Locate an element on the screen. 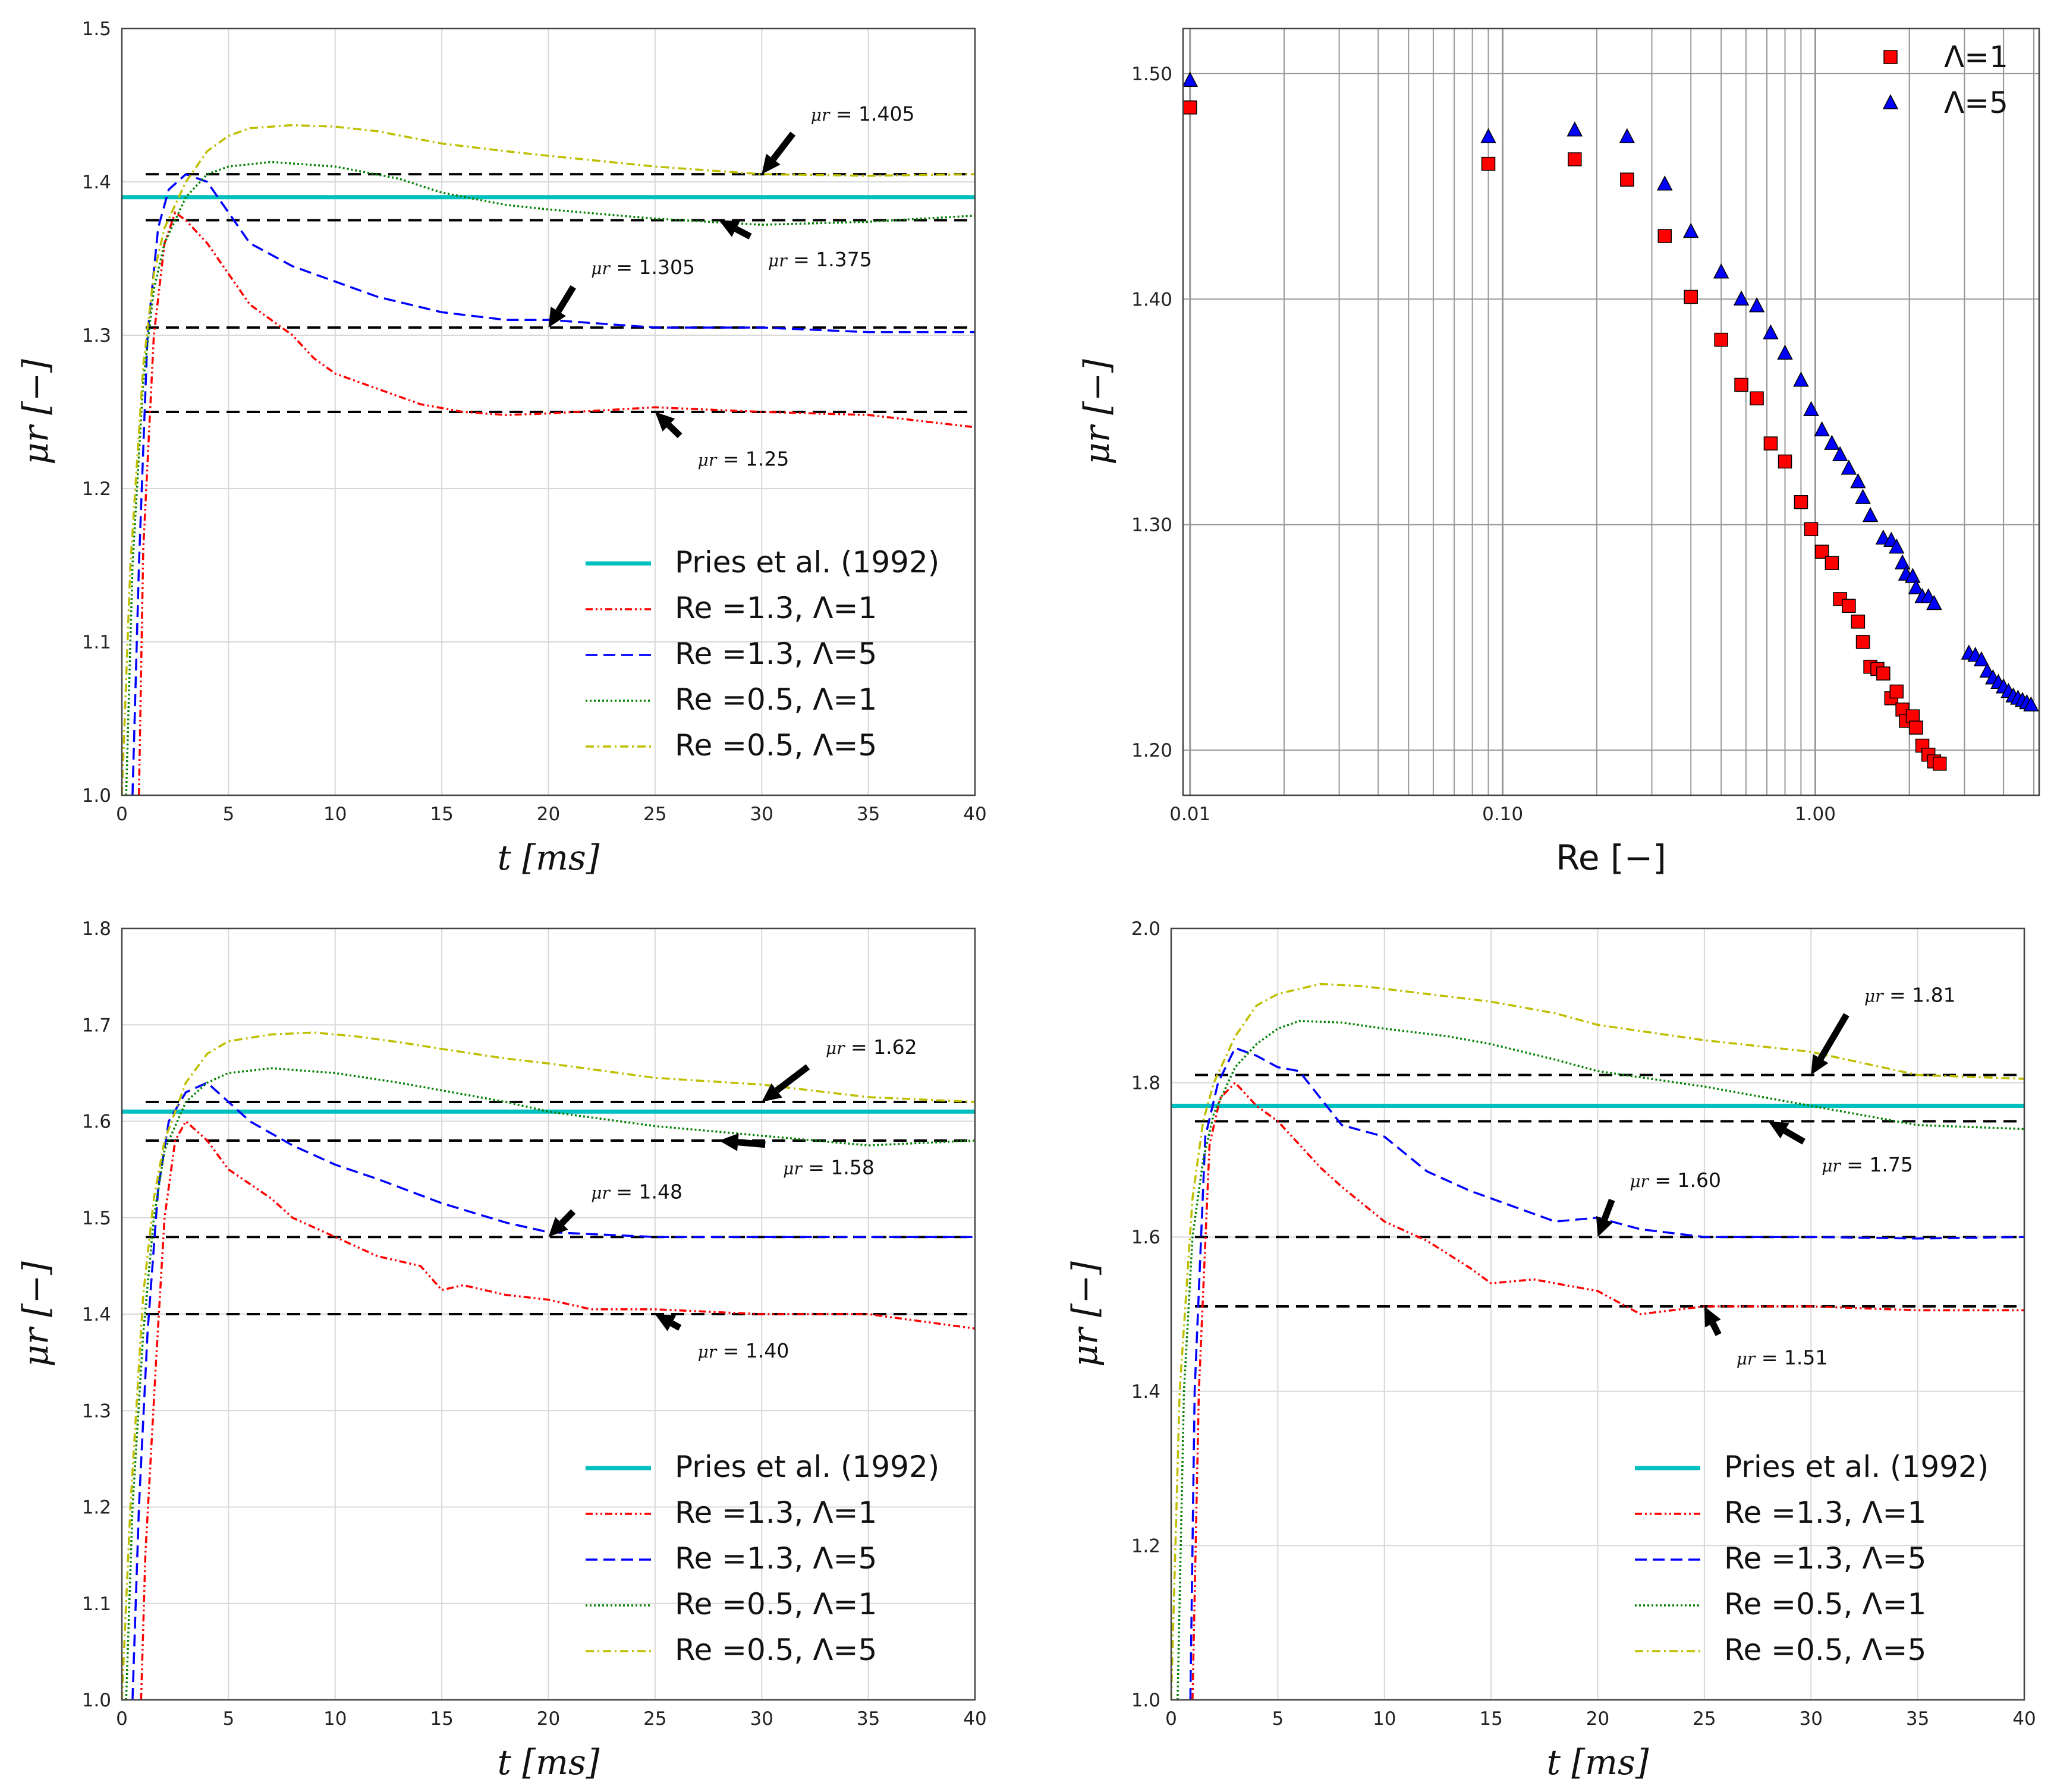  x-axis-label: t [ms] is located at coordinates (549, 857).